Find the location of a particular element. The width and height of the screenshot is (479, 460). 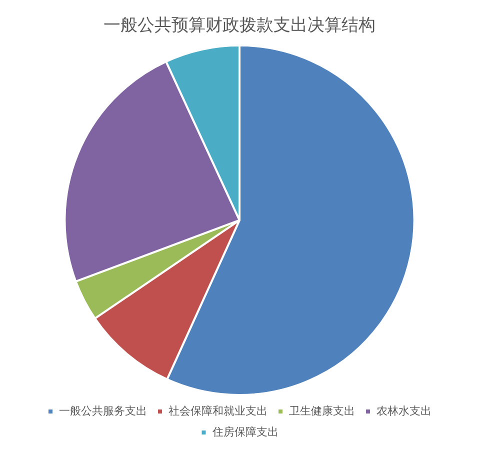

legend-label: 住房保障支出 is located at coordinates (245, 431).